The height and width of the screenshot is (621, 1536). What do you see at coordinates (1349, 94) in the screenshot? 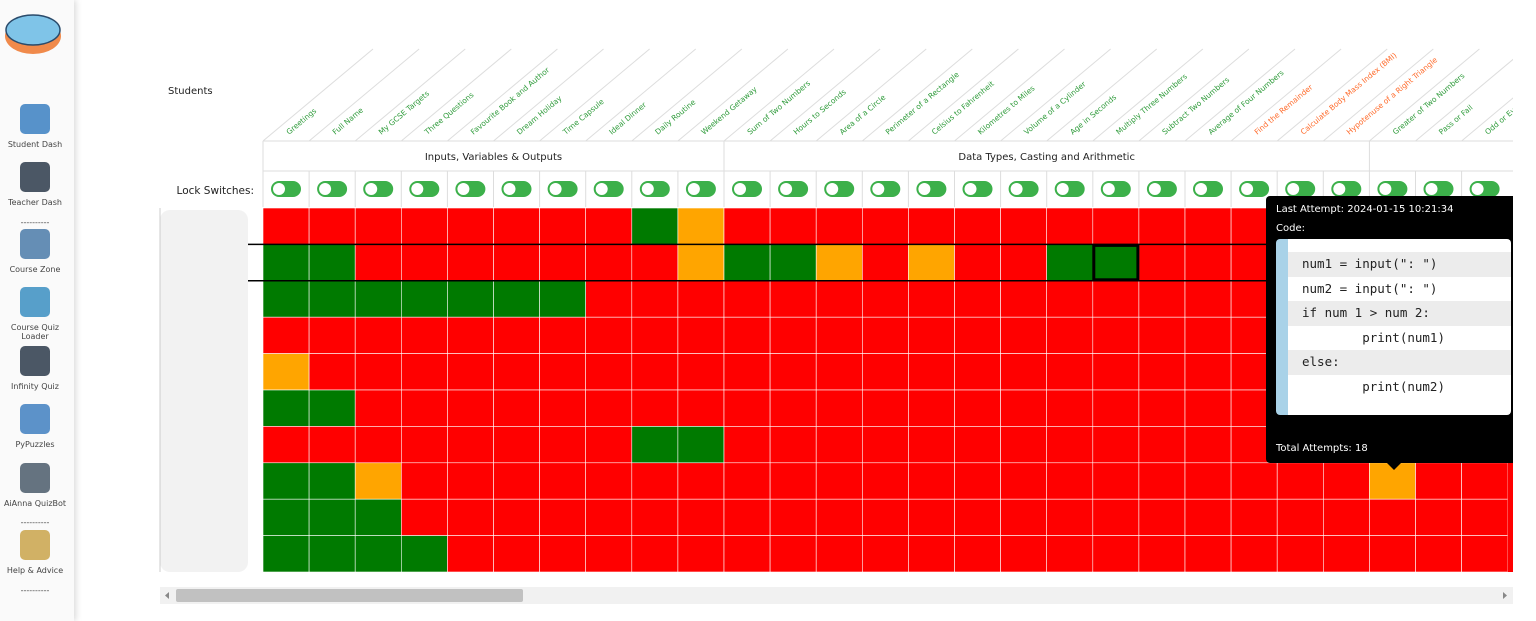
I see `column-header: Calculate Body Mass Index (BMI)` at bounding box center [1349, 94].